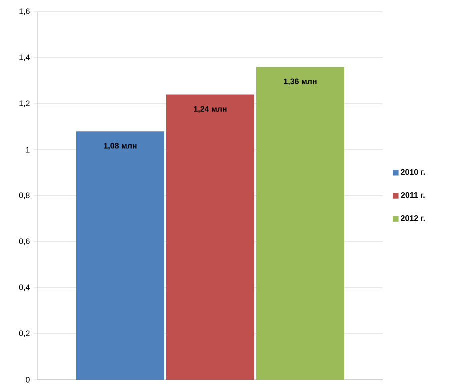  I want to click on legend-label: 2011 г., so click(413, 195).